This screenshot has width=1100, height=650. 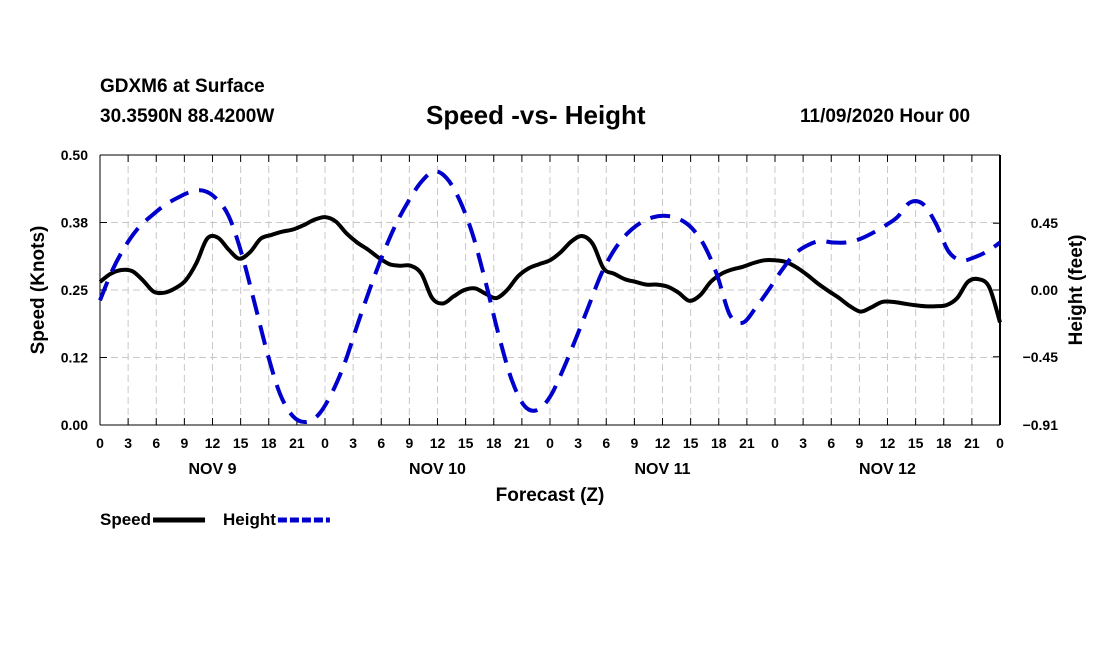 What do you see at coordinates (215, 519) in the screenshot?
I see `chart-legend: Speed Height` at bounding box center [215, 519].